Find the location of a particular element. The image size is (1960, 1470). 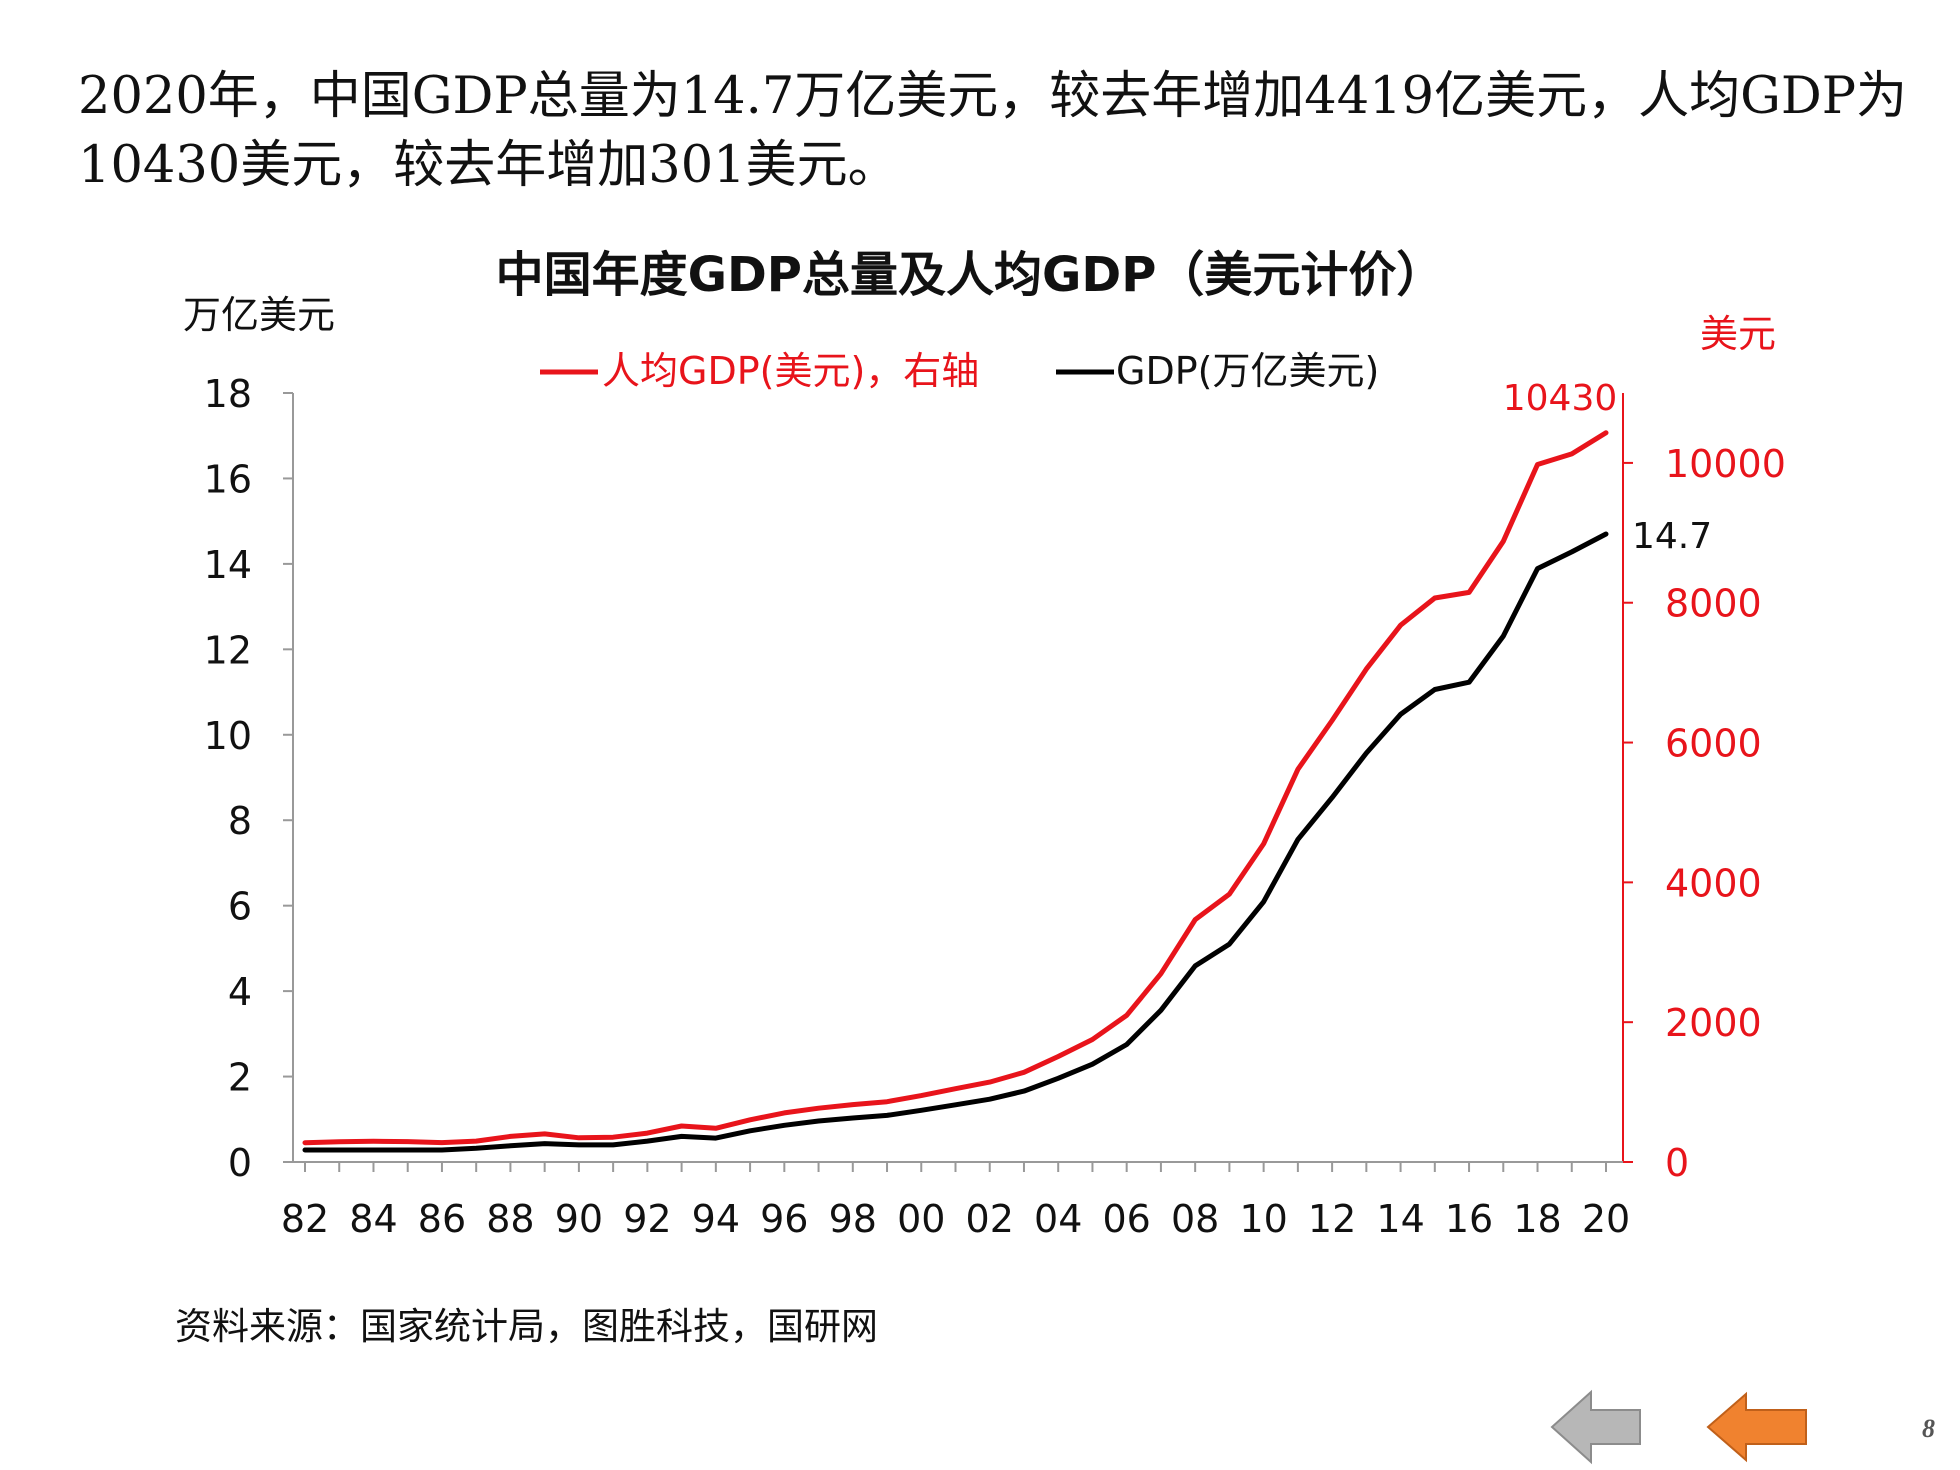

x-tick-label: 96 is located at coordinates (784, 1219).